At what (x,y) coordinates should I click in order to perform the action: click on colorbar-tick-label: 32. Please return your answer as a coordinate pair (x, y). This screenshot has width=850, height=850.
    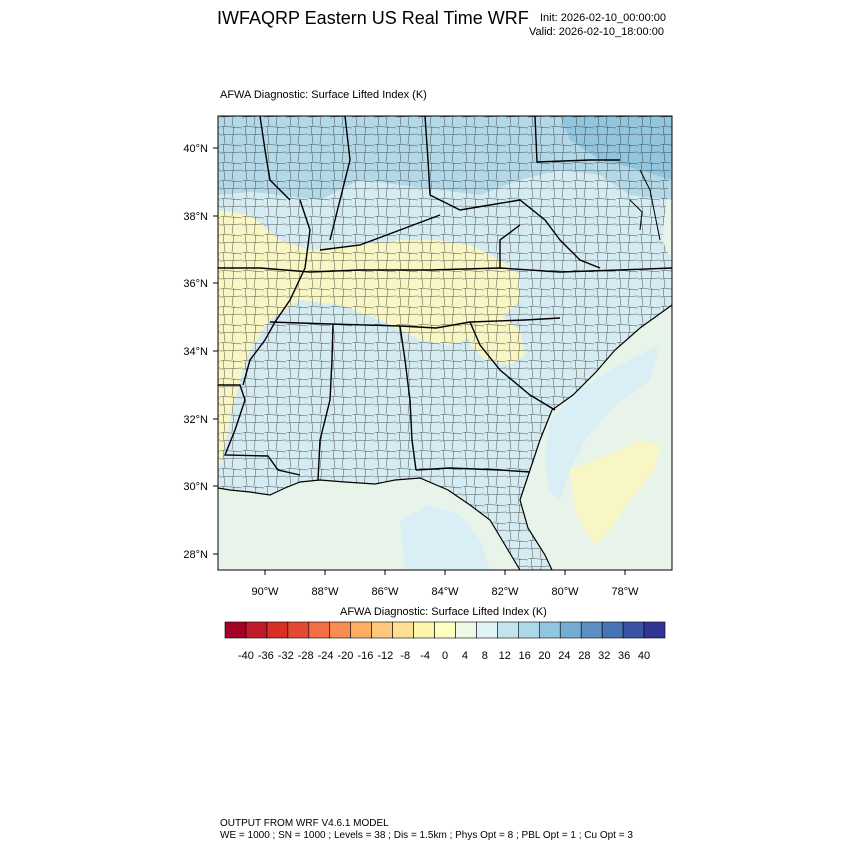
    Looking at the image, I should click on (604, 656).